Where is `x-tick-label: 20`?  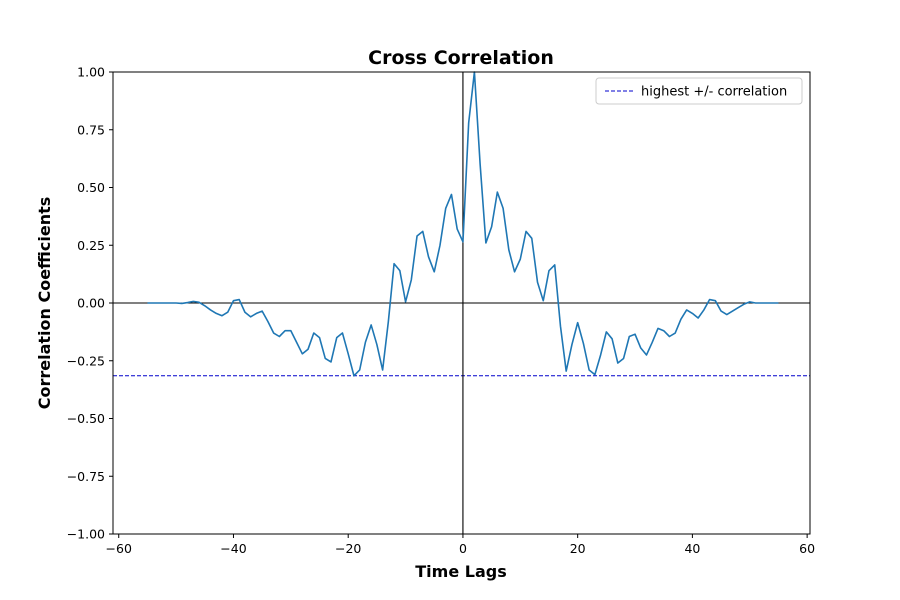 x-tick-label: 20 is located at coordinates (578, 548).